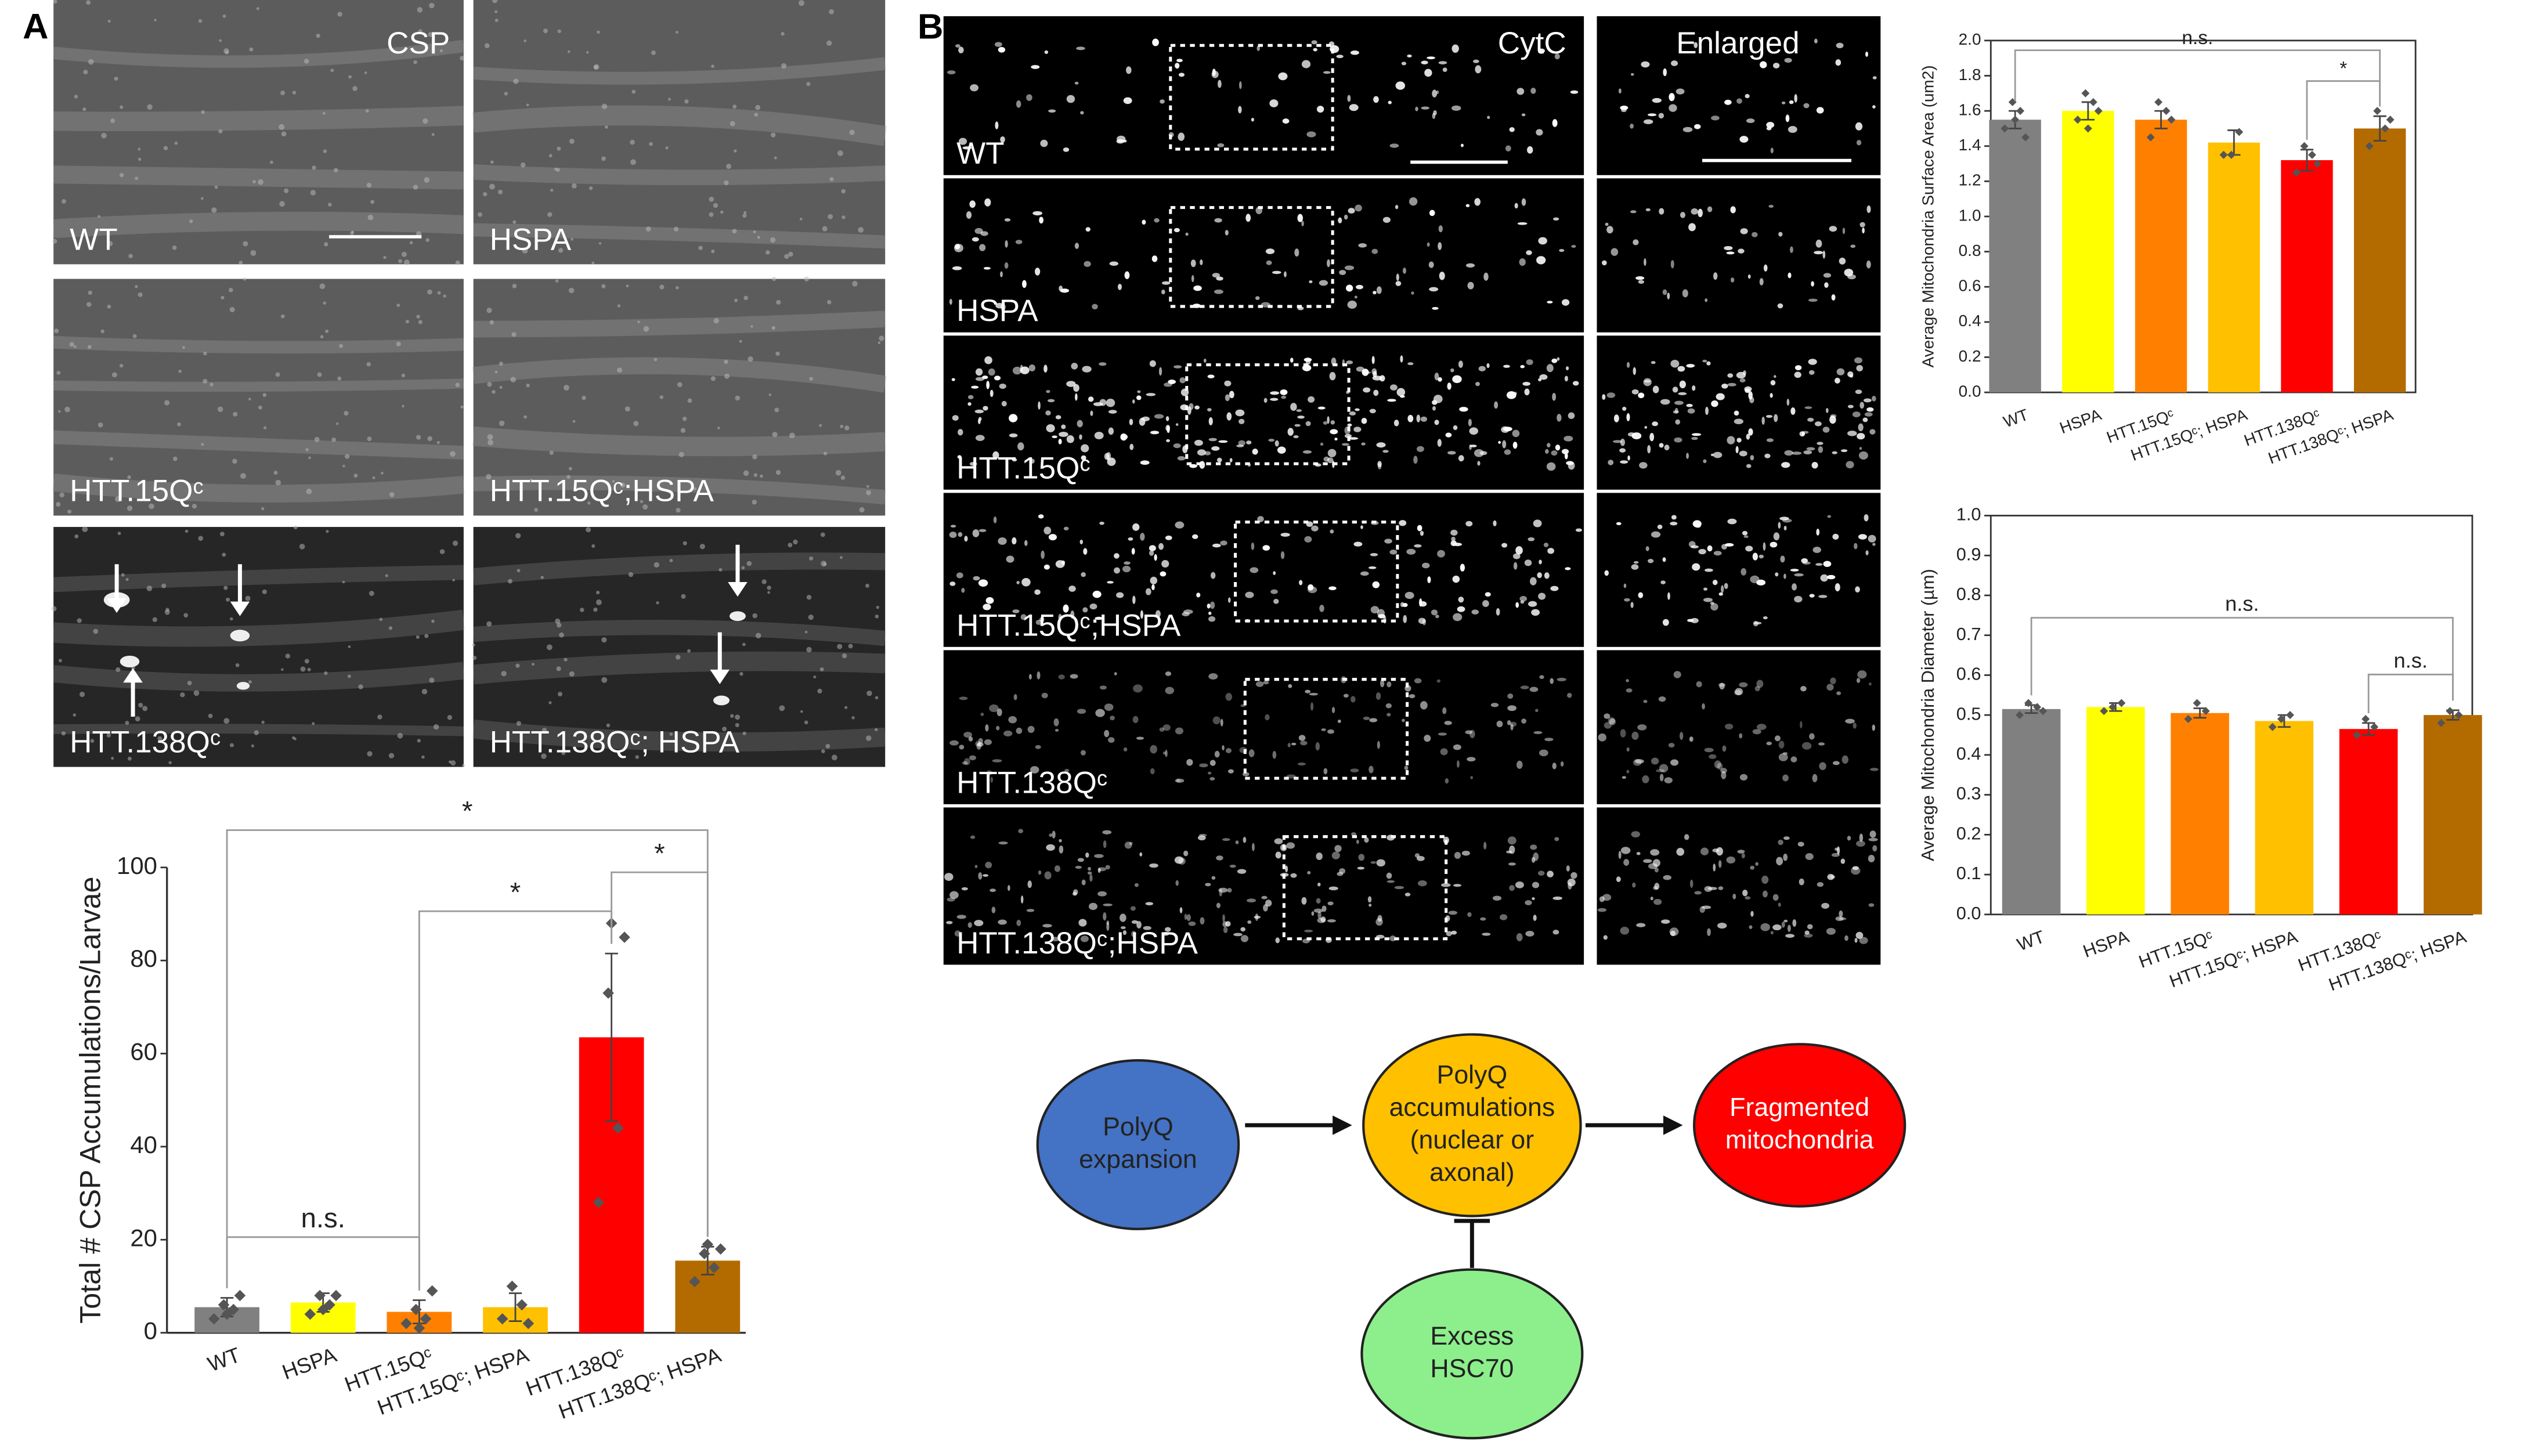  Describe the element at coordinates (94, 239) in the screenshot. I see `image-label: WT` at that location.